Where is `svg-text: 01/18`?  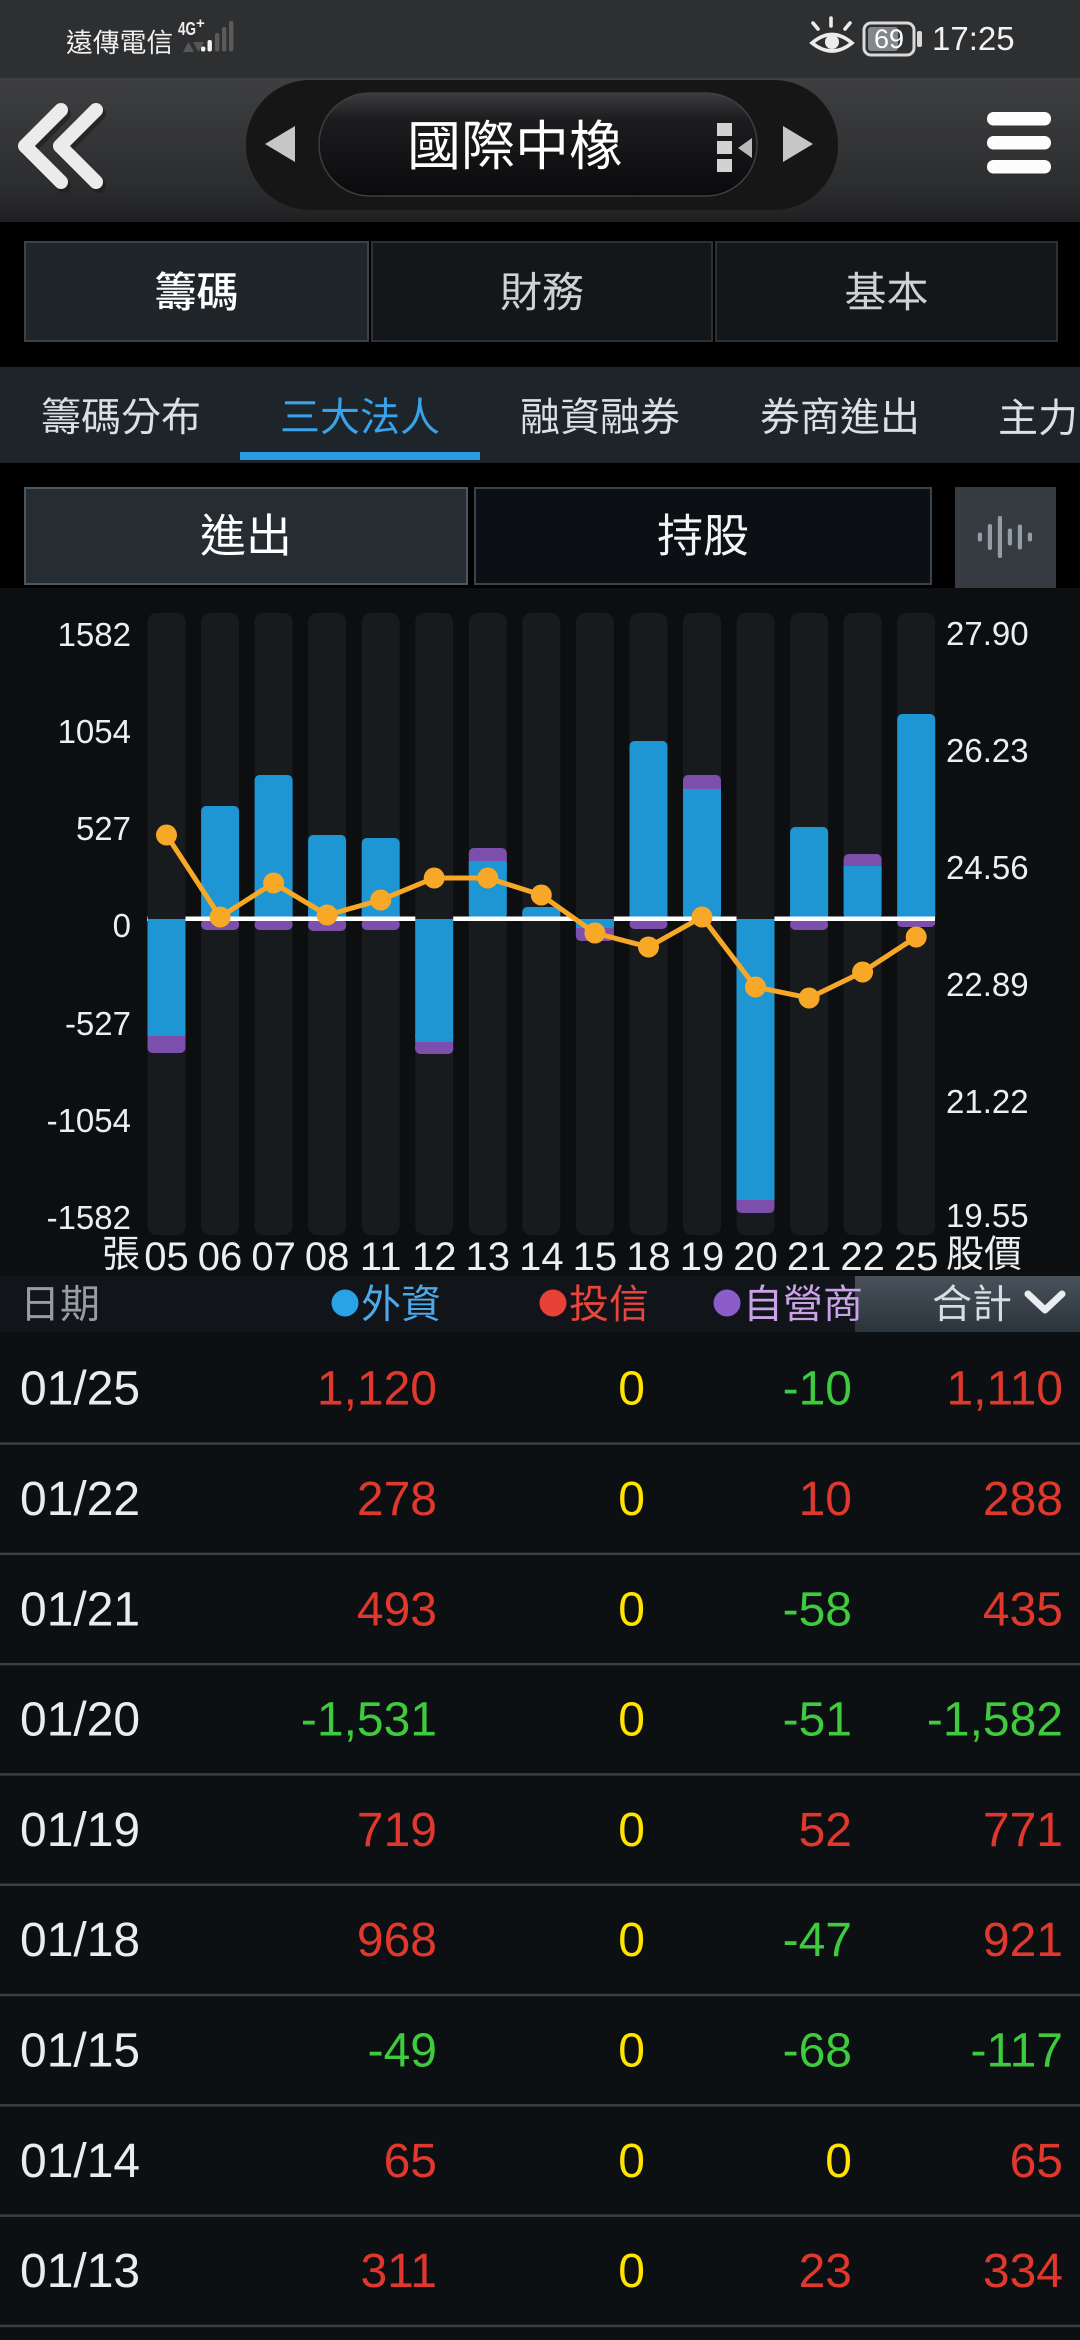 svg-text: 01/18 is located at coordinates (80, 1940).